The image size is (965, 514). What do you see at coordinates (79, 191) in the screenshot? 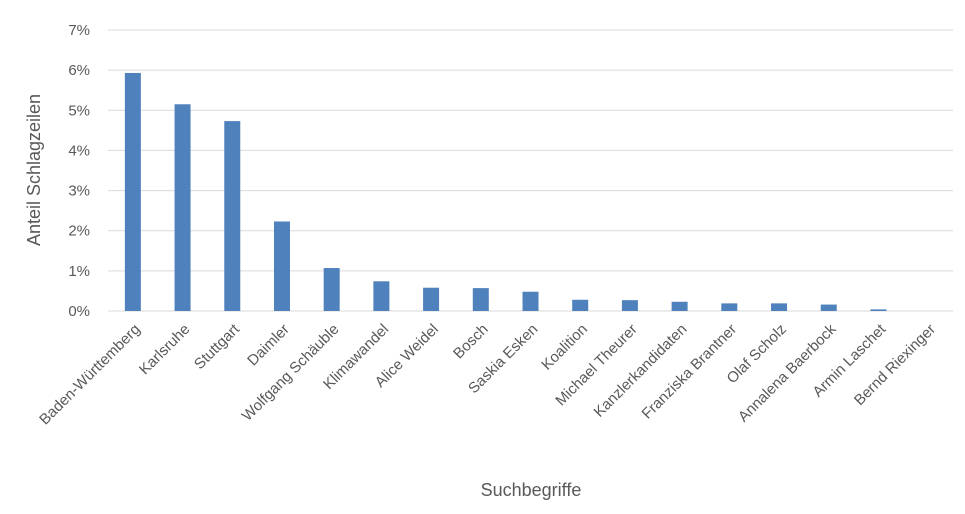
I see `y-tick-label: 3%` at bounding box center [79, 191].